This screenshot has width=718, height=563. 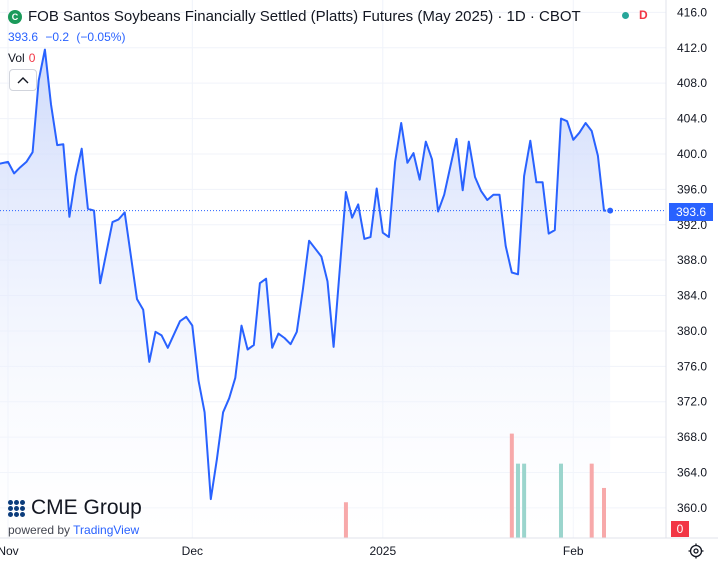 What do you see at coordinates (625, 15) in the screenshot?
I see `market-status-dot-icon` at bounding box center [625, 15].